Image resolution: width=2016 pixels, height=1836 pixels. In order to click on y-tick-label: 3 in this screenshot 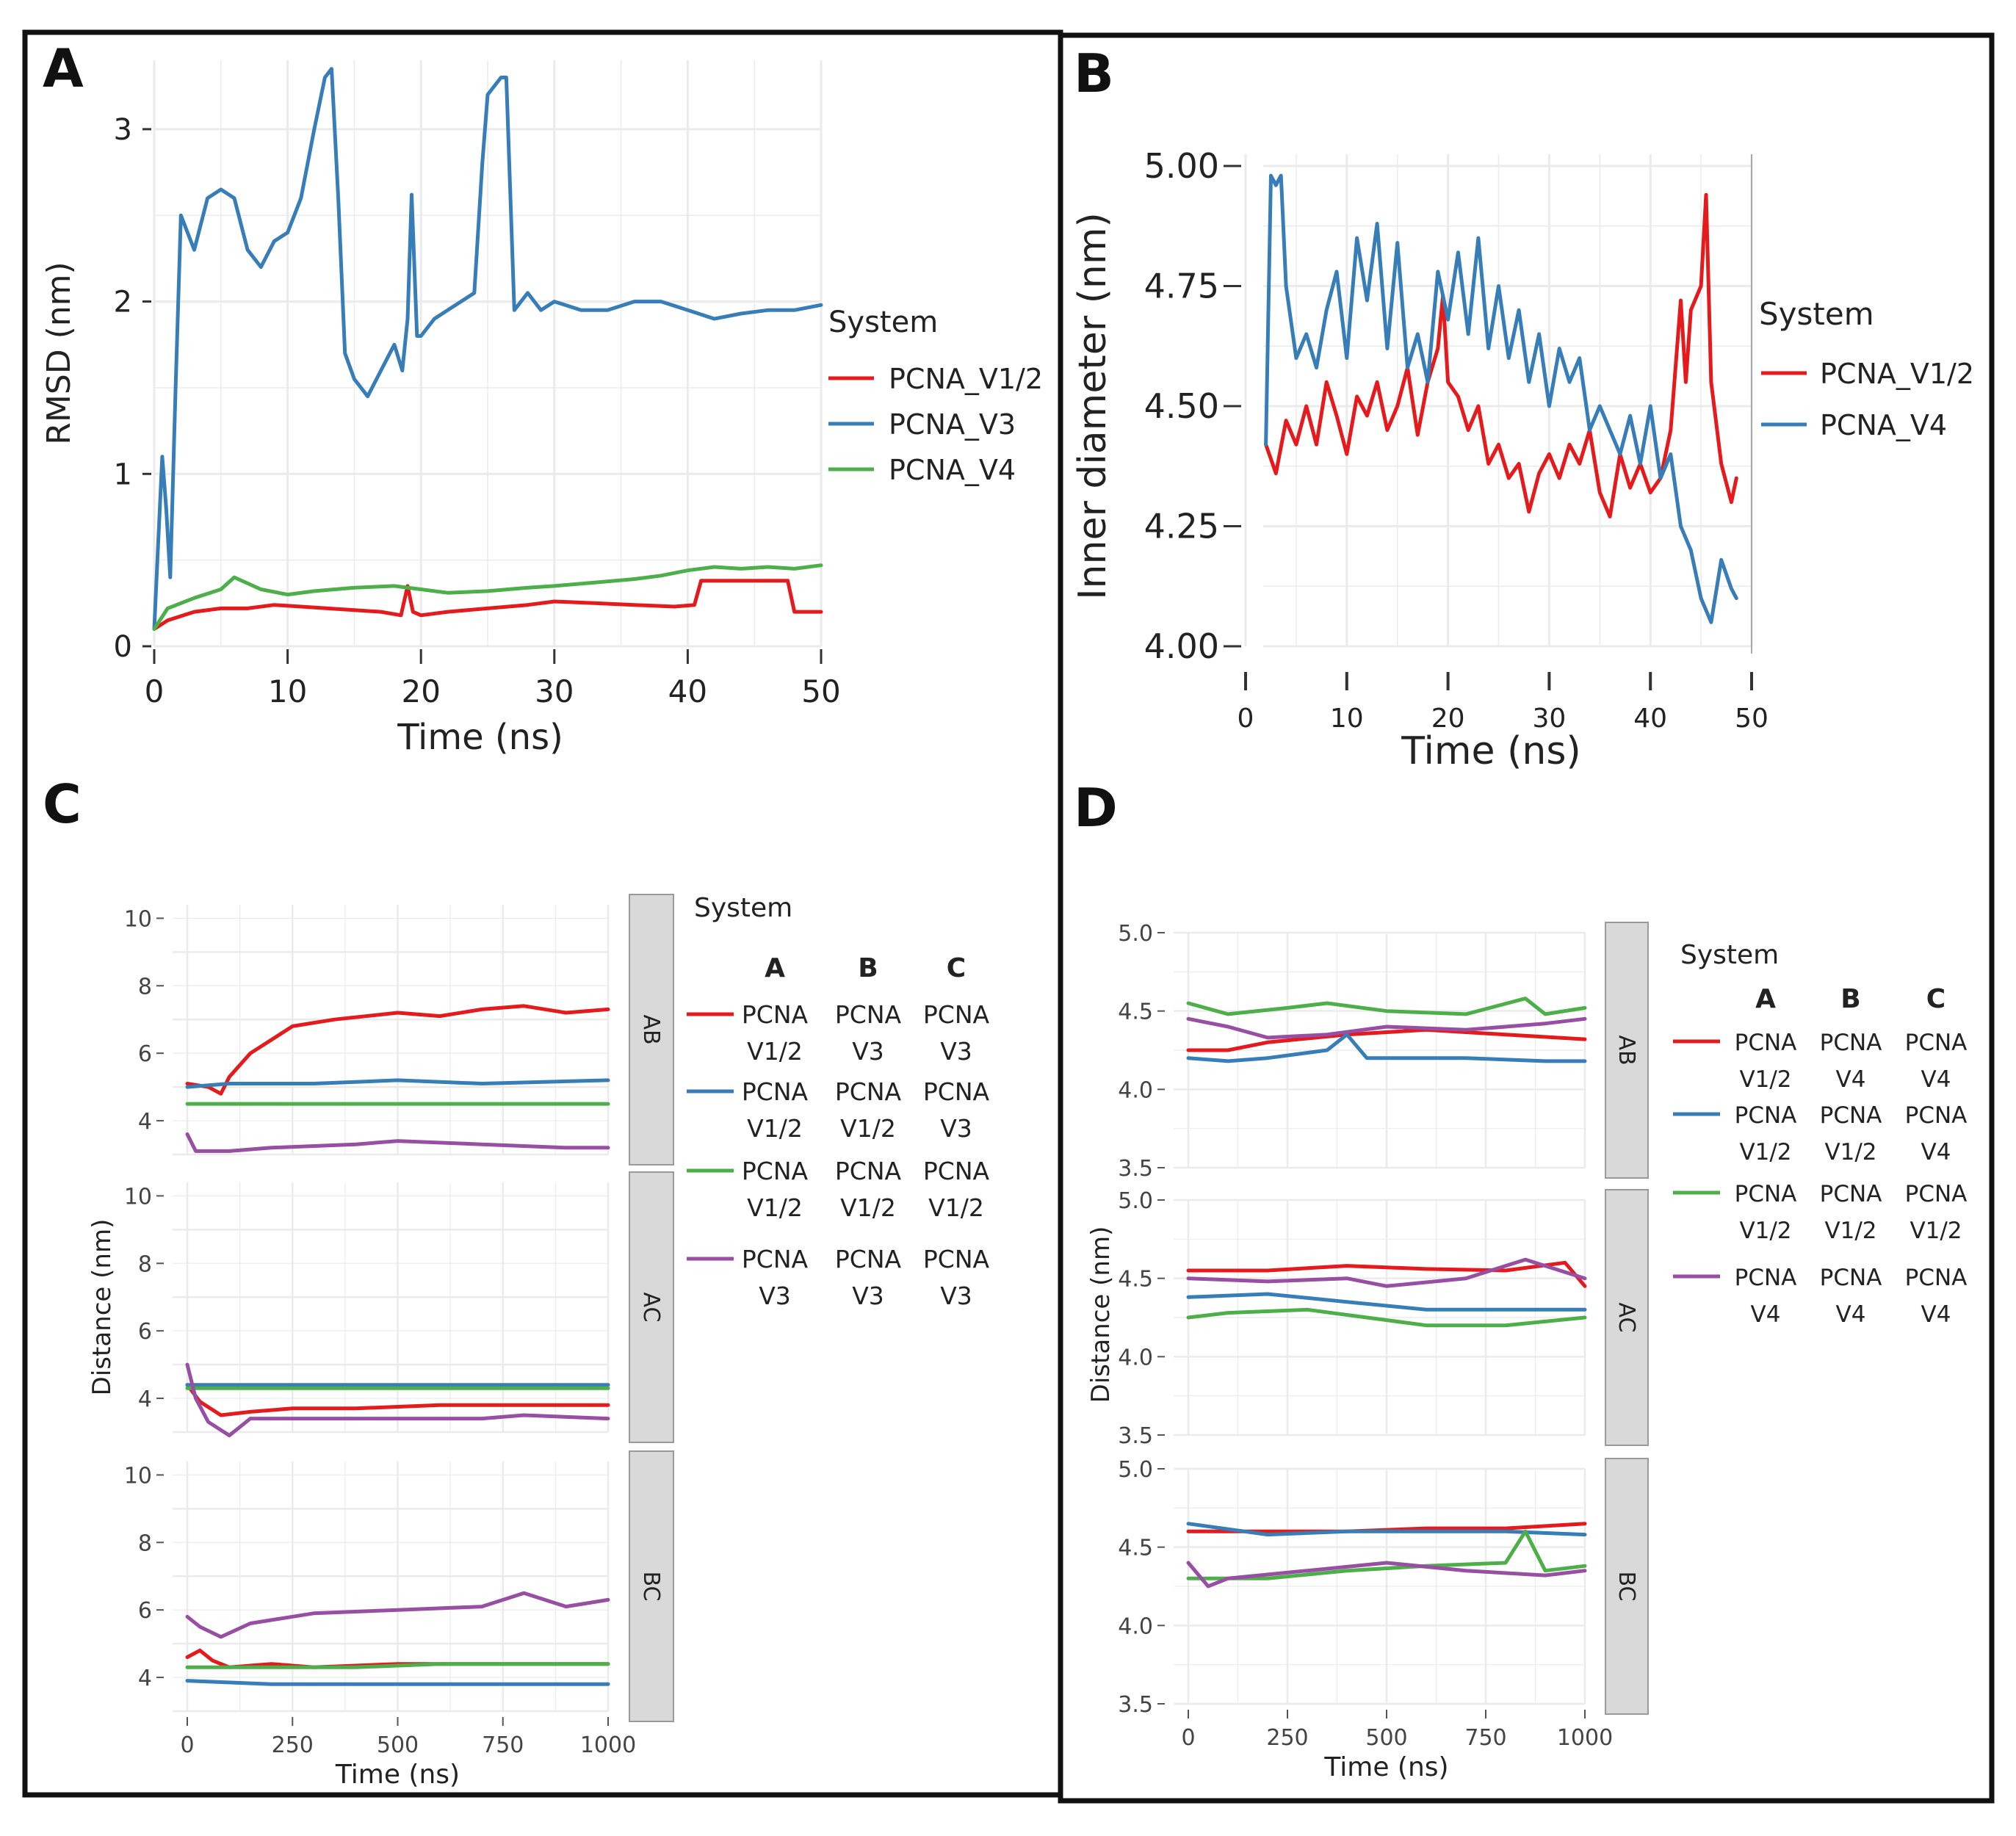, I will do `click(123, 130)`.